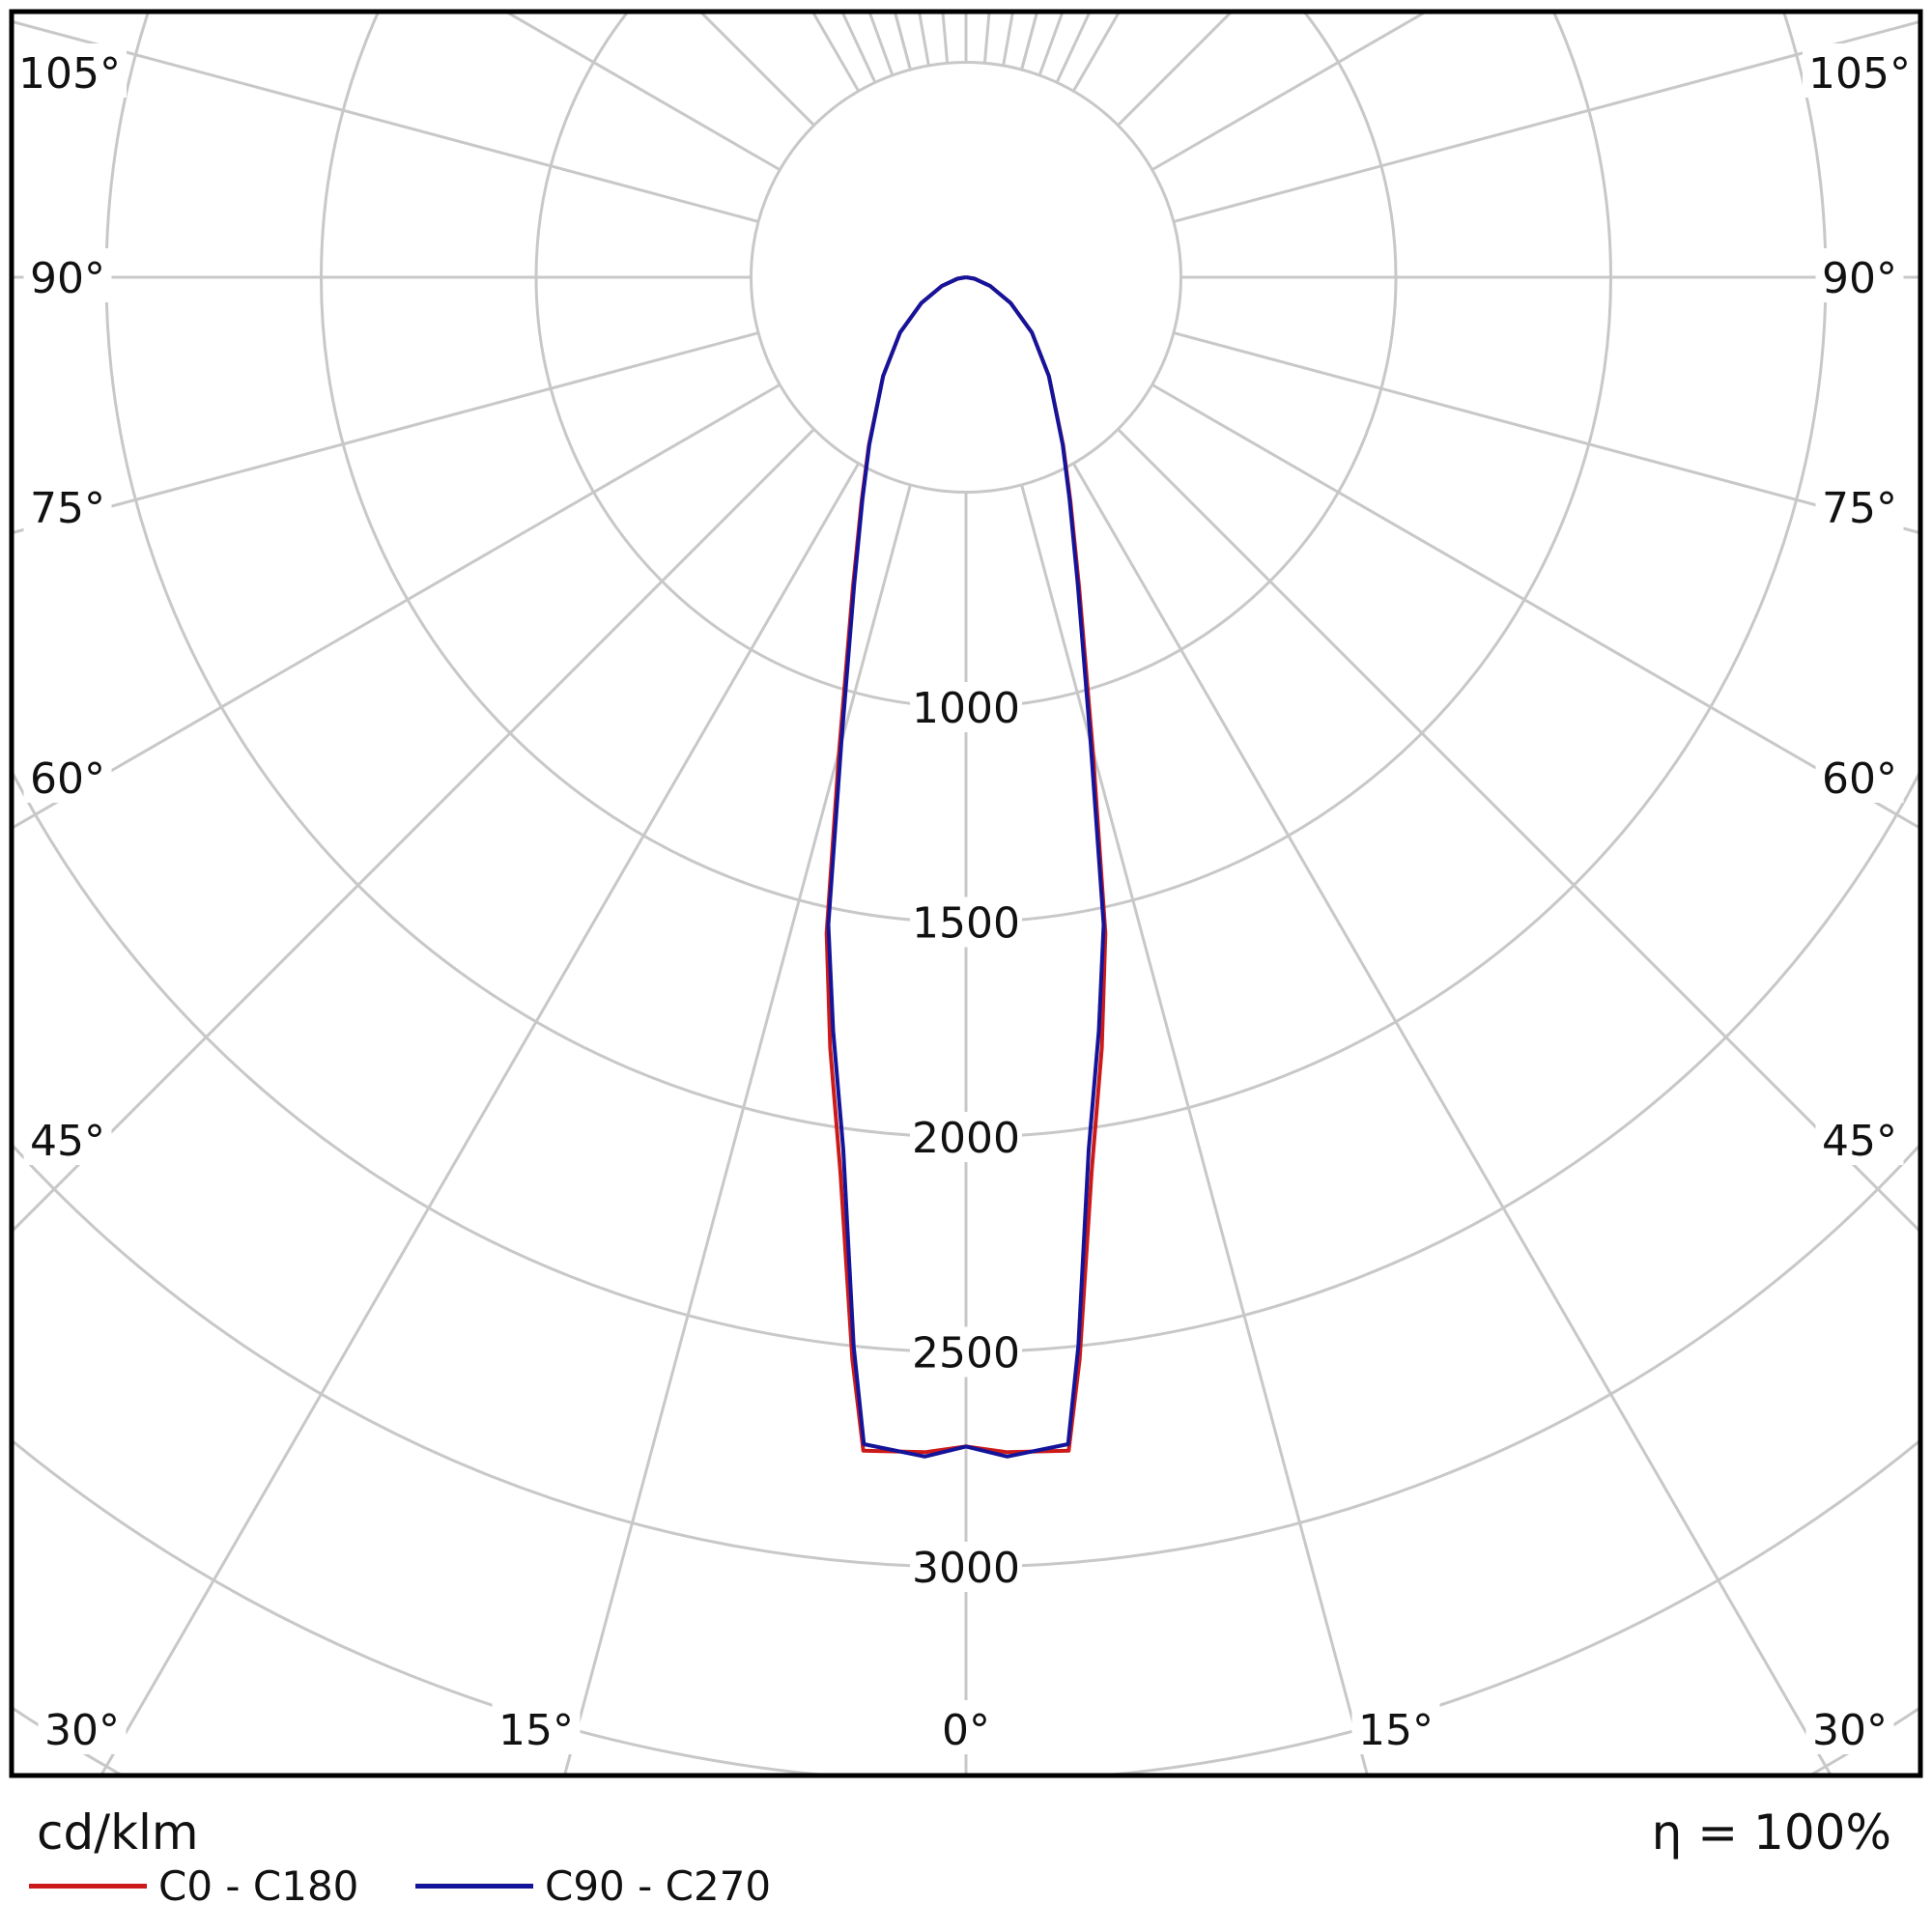 The width and height of the screenshot is (1932, 1932). I want to click on legend-label: C90 - C270, so click(658, 1886).